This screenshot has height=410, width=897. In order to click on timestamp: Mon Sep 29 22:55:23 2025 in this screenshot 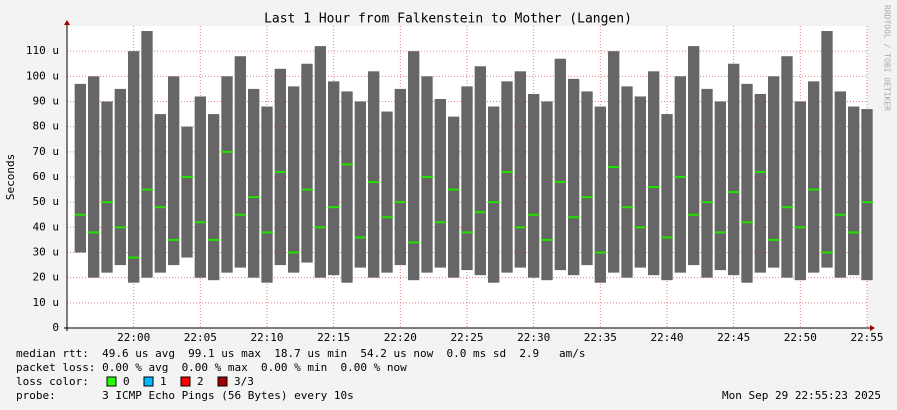, I will do `click(801, 395)`.